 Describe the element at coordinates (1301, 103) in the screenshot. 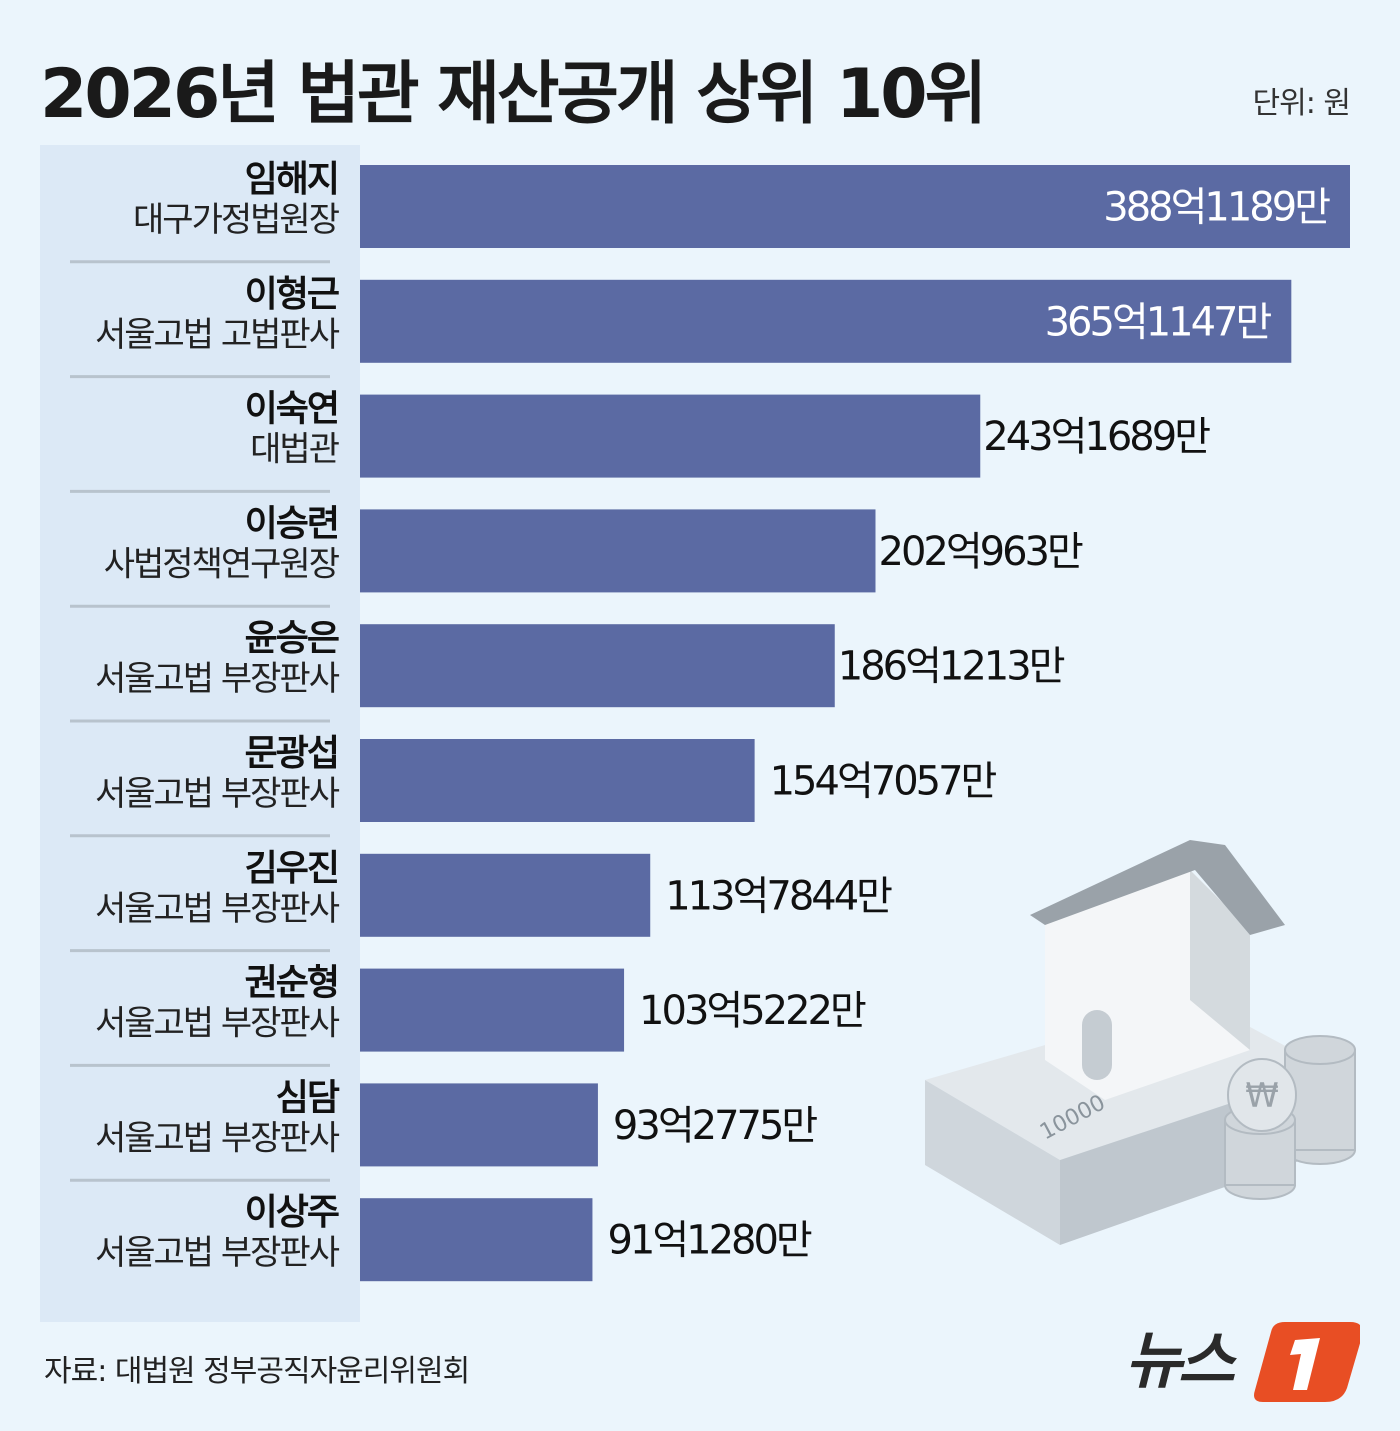

I see `unit-label: 단위: 원` at that location.